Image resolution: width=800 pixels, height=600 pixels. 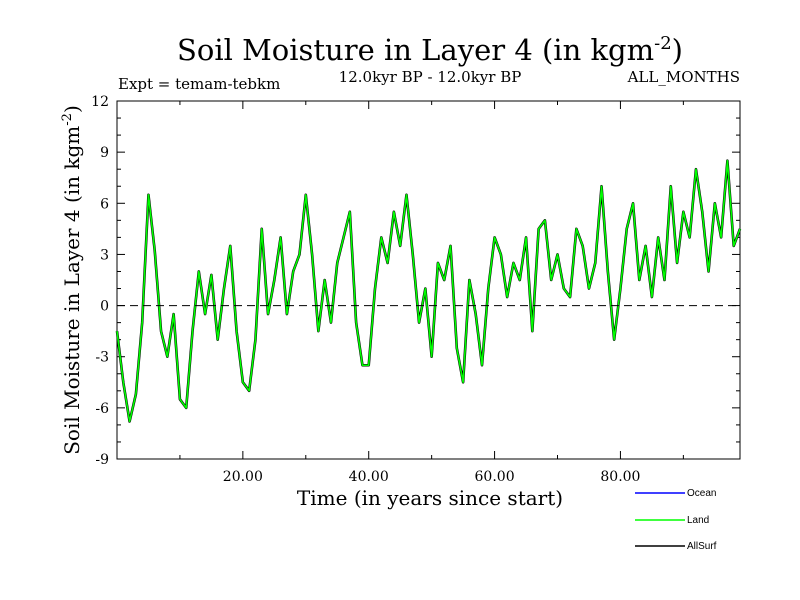 What do you see at coordinates (104, 153) in the screenshot?
I see `y-tick-label: 9` at bounding box center [104, 153].